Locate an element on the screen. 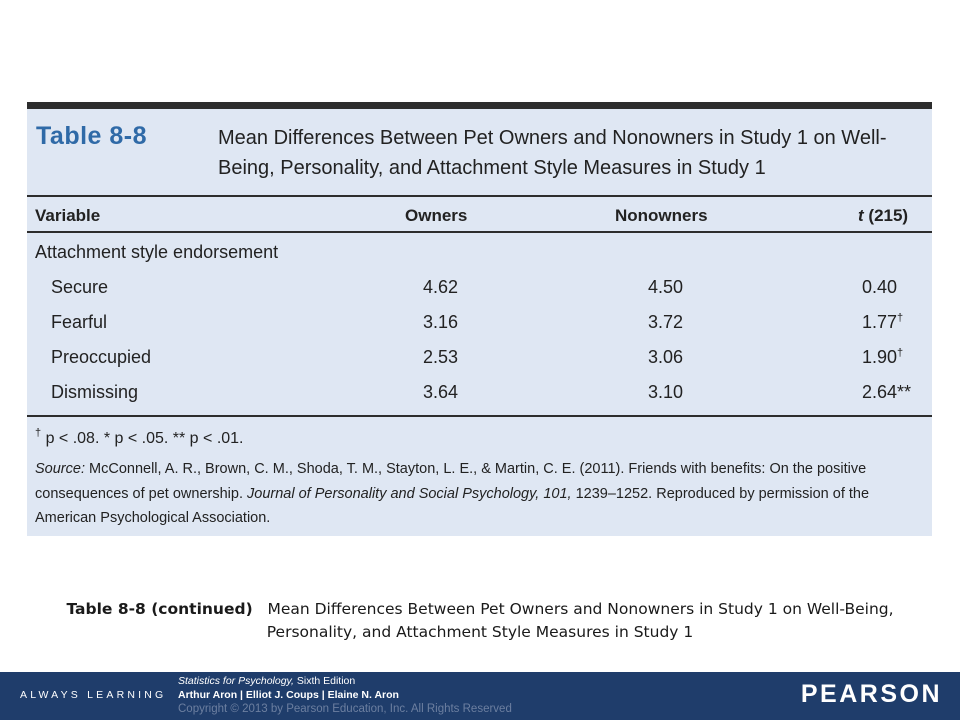  row-t: 1.90† is located at coordinates (882, 357).